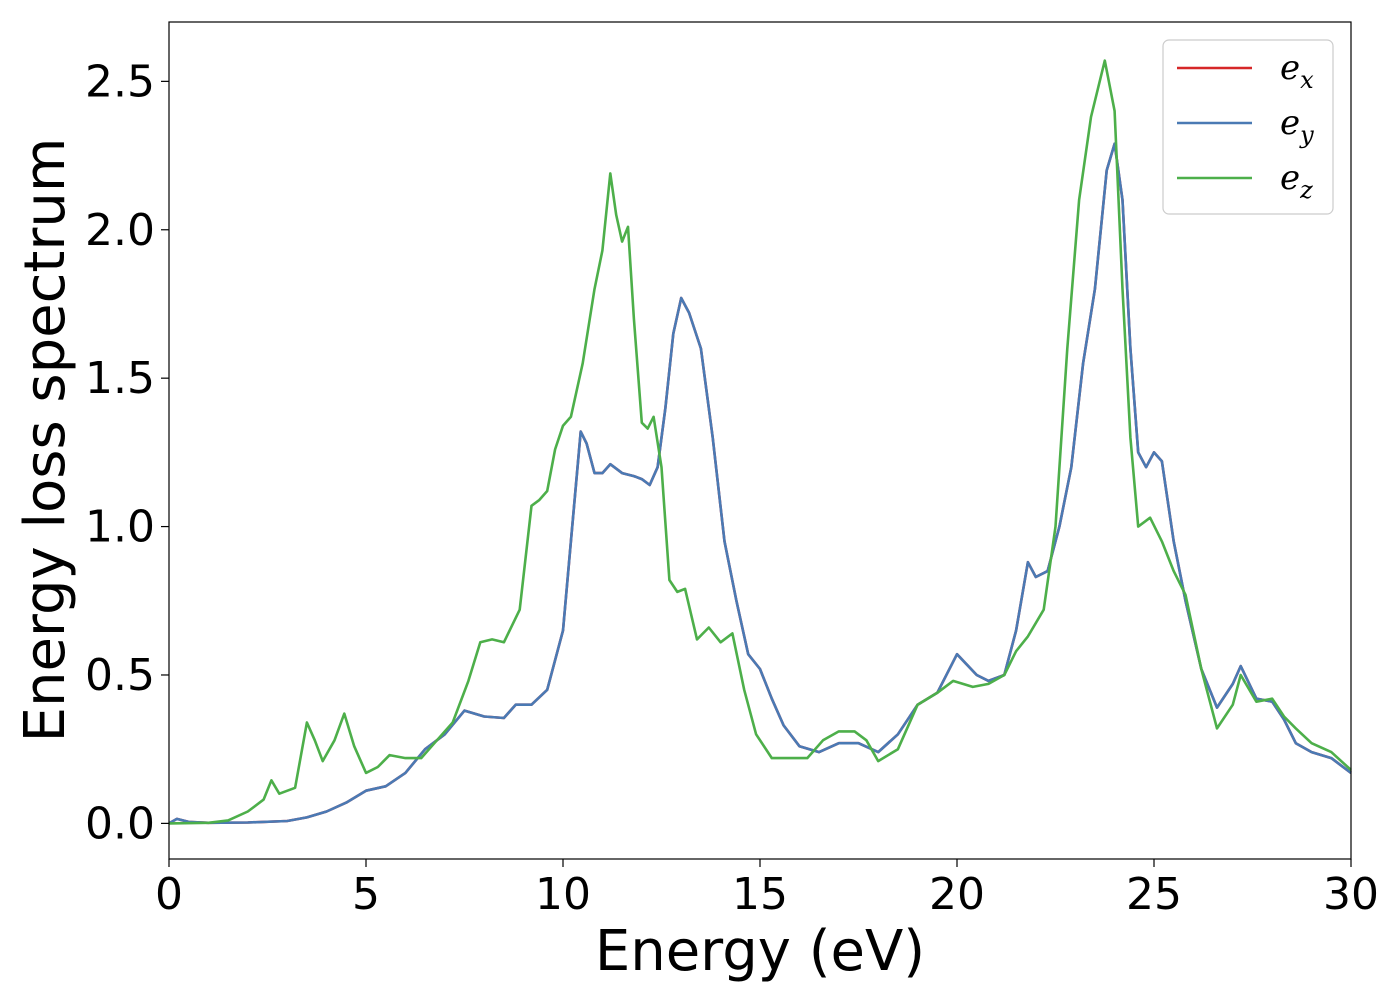 Image resolution: width=1400 pixels, height=1000 pixels. Describe the element at coordinates (45, 440) in the screenshot. I see `y-axis-label: Energy loss spectrum` at that location.